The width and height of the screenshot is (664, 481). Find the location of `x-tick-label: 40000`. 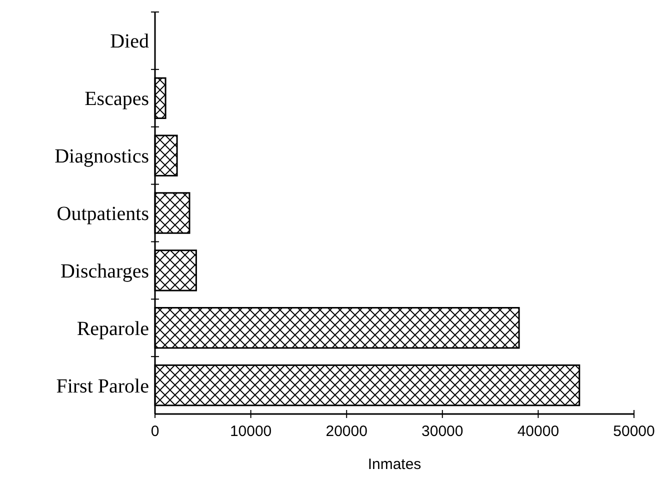

x-tick-label: 40000 is located at coordinates (538, 431).